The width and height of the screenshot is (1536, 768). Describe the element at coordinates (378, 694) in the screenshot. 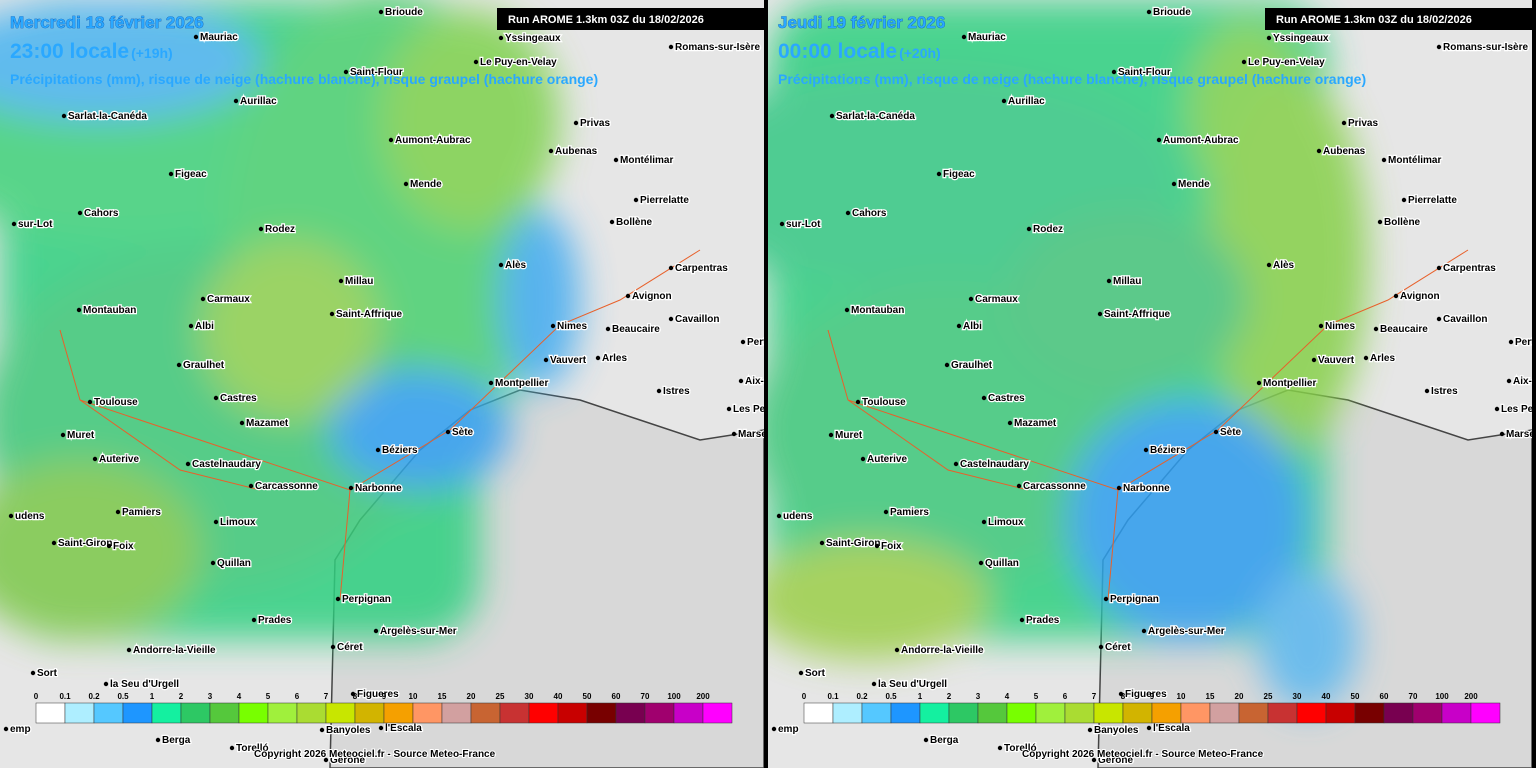

I see `city-label: Figueres` at that location.